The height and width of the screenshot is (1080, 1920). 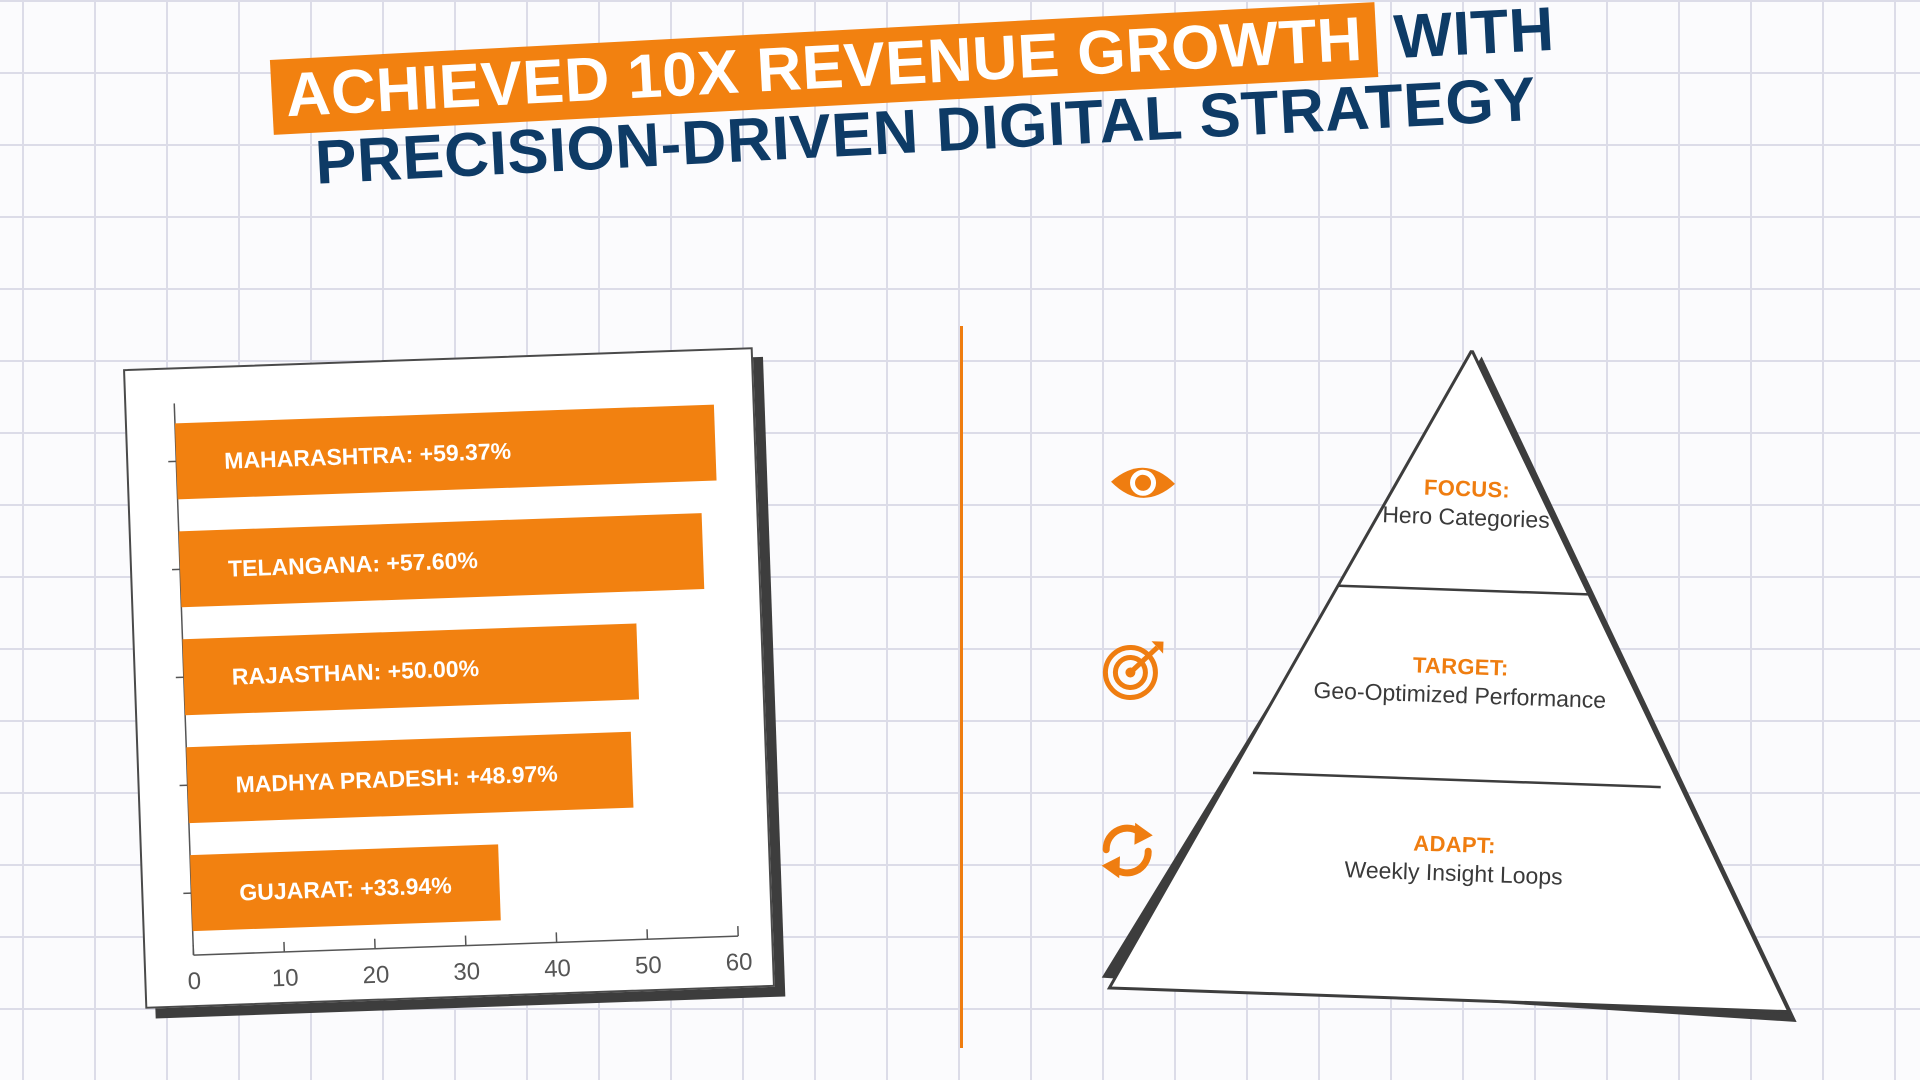 I want to click on x-tick-label: 20, so click(x=376, y=975).